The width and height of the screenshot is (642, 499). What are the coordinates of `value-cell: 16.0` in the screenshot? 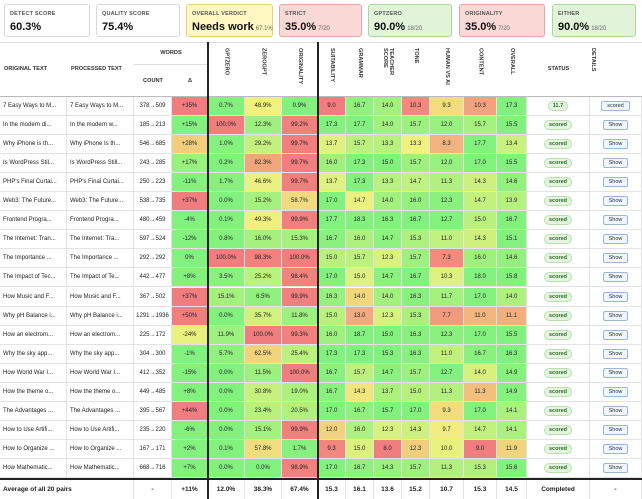 It's located at (360, 240).